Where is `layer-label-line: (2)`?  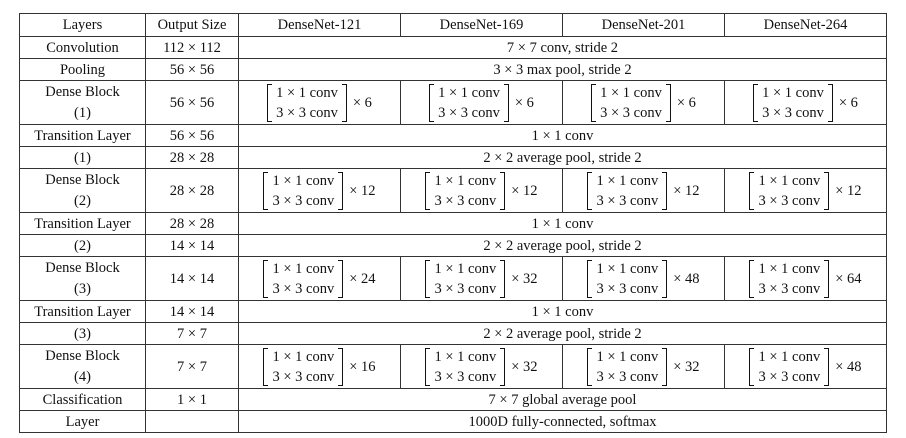
layer-label-line: (2) is located at coordinates (82, 200).